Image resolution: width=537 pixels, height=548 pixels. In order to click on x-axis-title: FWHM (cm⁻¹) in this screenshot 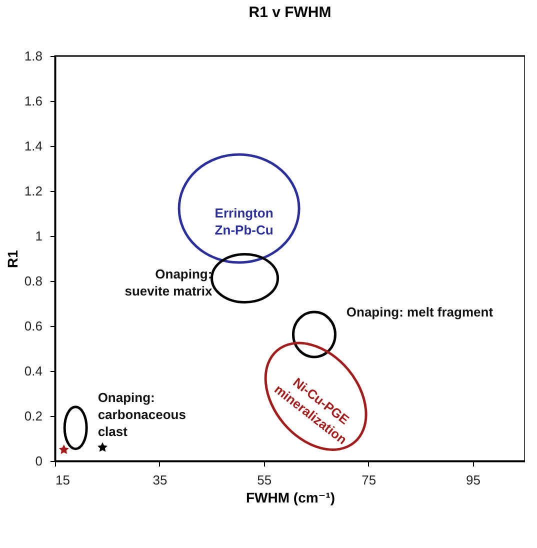, I will do `click(291, 498)`.